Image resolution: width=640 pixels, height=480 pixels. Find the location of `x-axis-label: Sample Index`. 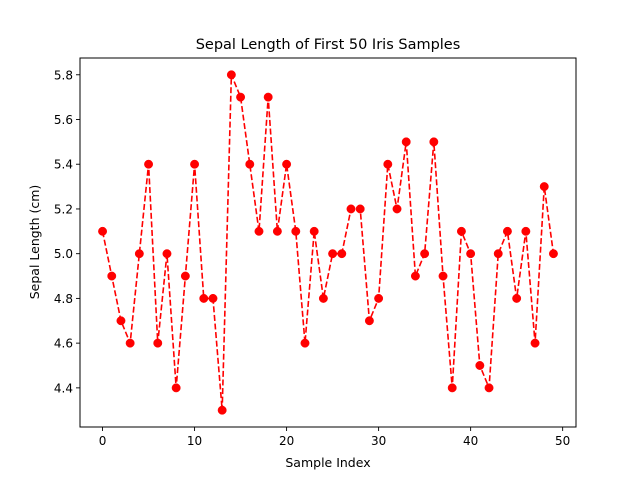

x-axis-label: Sample Index is located at coordinates (327, 462).